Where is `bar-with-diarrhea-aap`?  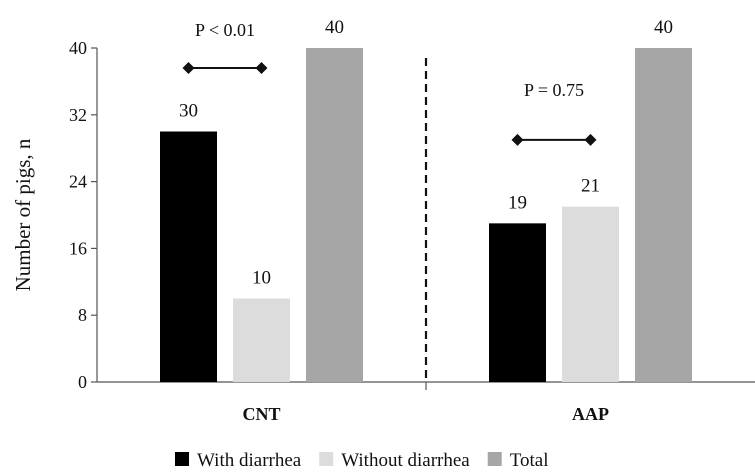
bar-with-diarrhea-aap is located at coordinates (517, 302).